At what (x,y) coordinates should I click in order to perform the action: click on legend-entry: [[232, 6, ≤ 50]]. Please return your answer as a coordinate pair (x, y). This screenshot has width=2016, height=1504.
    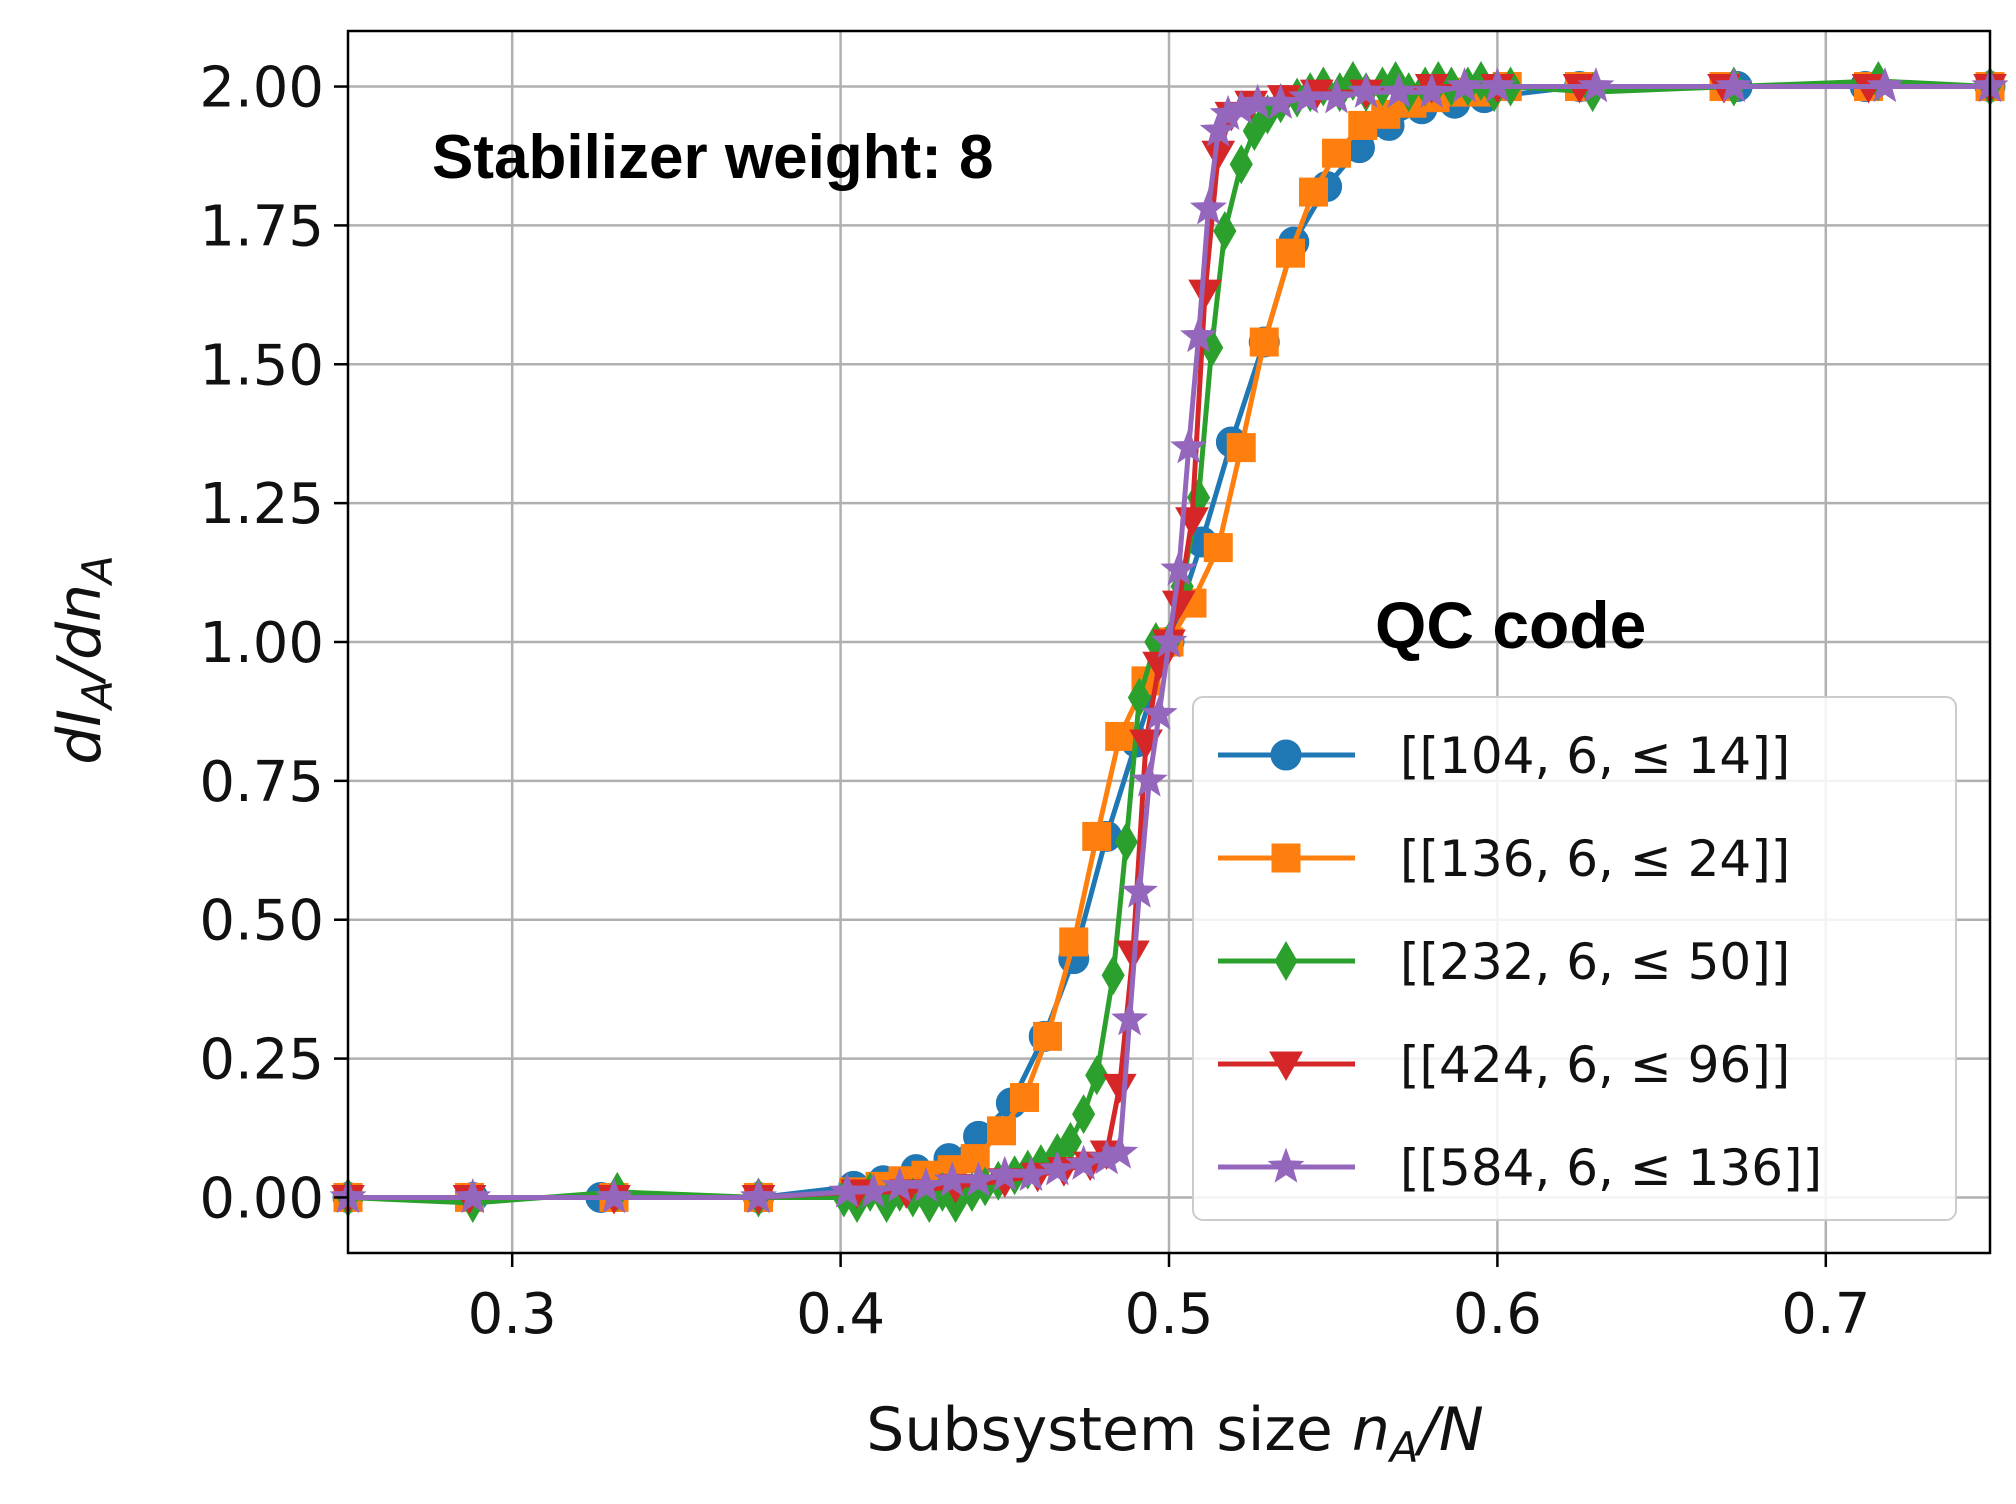
    Looking at the image, I should click on (1504, 962).